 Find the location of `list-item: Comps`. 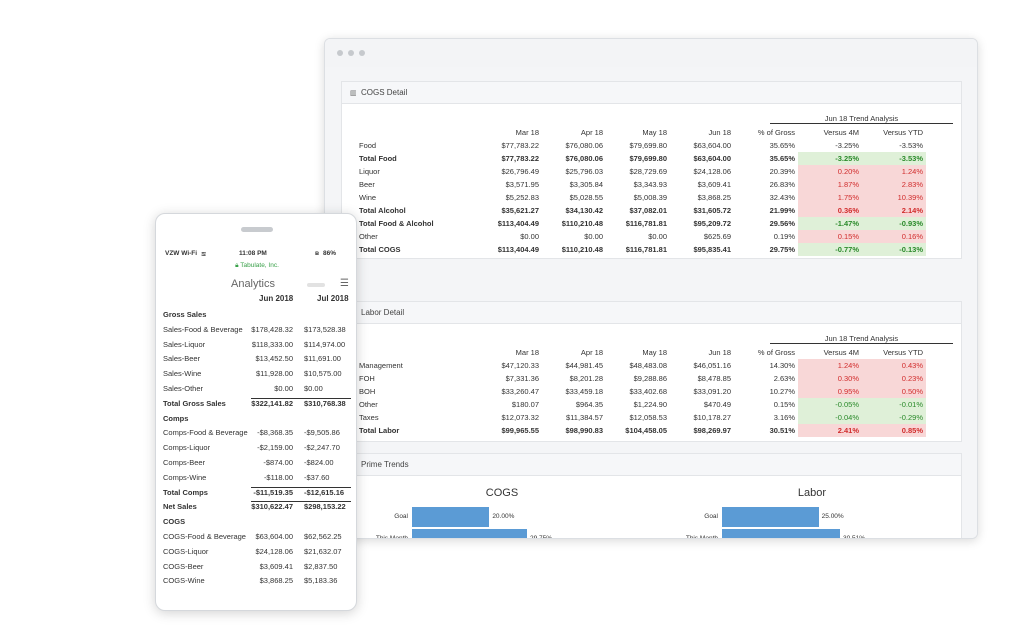

list-item: Comps is located at coordinates (257, 421).